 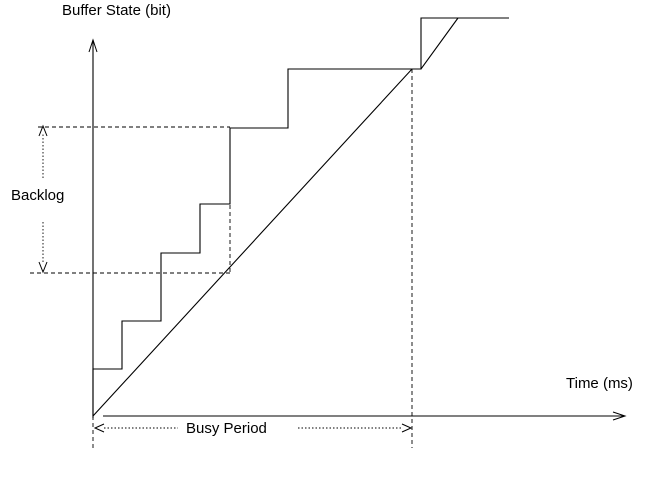 What do you see at coordinates (43, 130) in the screenshot?
I see `backlog-up-arrowhead` at bounding box center [43, 130].